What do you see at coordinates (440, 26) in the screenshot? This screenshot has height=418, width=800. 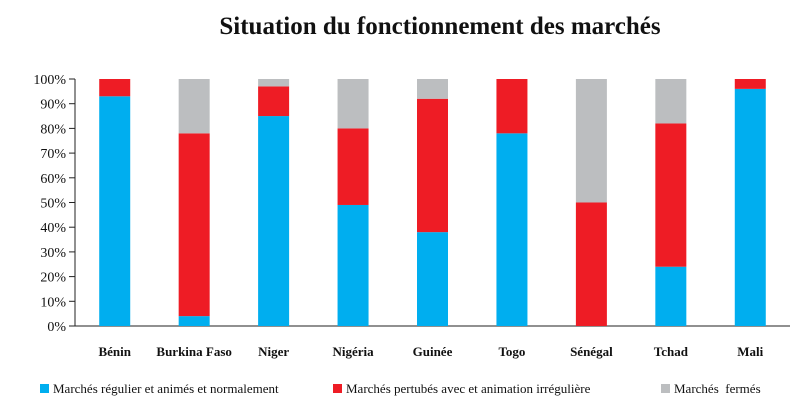 I see `chart-title: Situation du fonctionnement des marchés` at bounding box center [440, 26].